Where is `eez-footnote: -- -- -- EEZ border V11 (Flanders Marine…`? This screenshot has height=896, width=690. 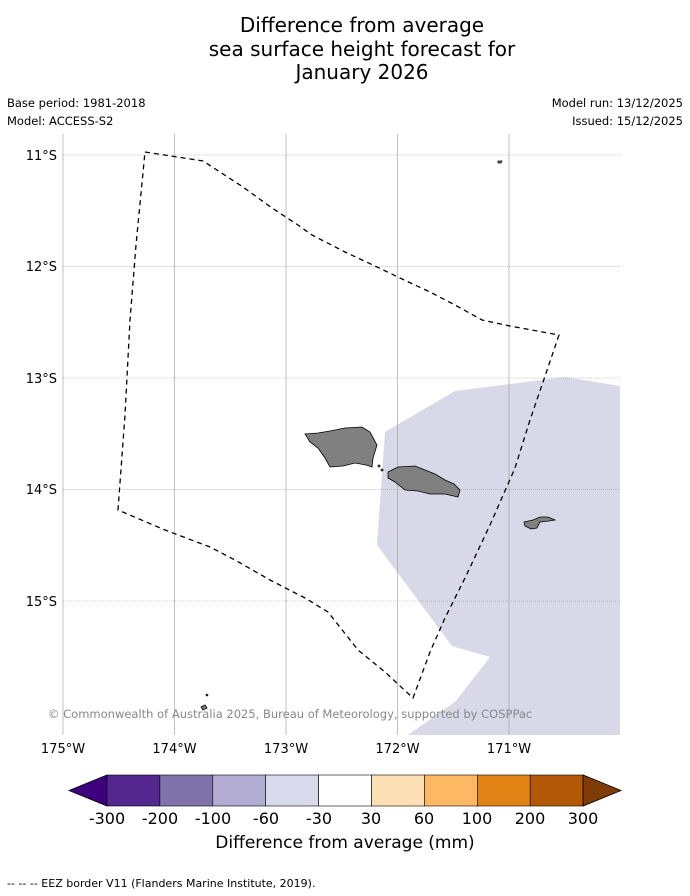 eez-footnote: -- -- -- EEZ border V11 (Flanders Marine… is located at coordinates (161, 883).